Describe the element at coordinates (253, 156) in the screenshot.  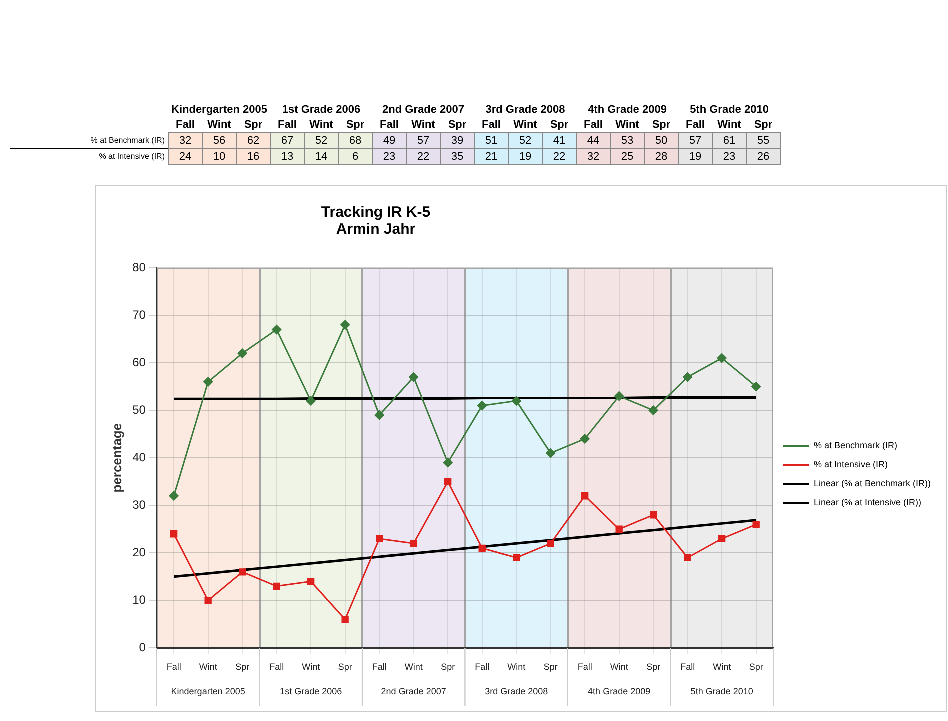
I see `data-label: 16` at that location.